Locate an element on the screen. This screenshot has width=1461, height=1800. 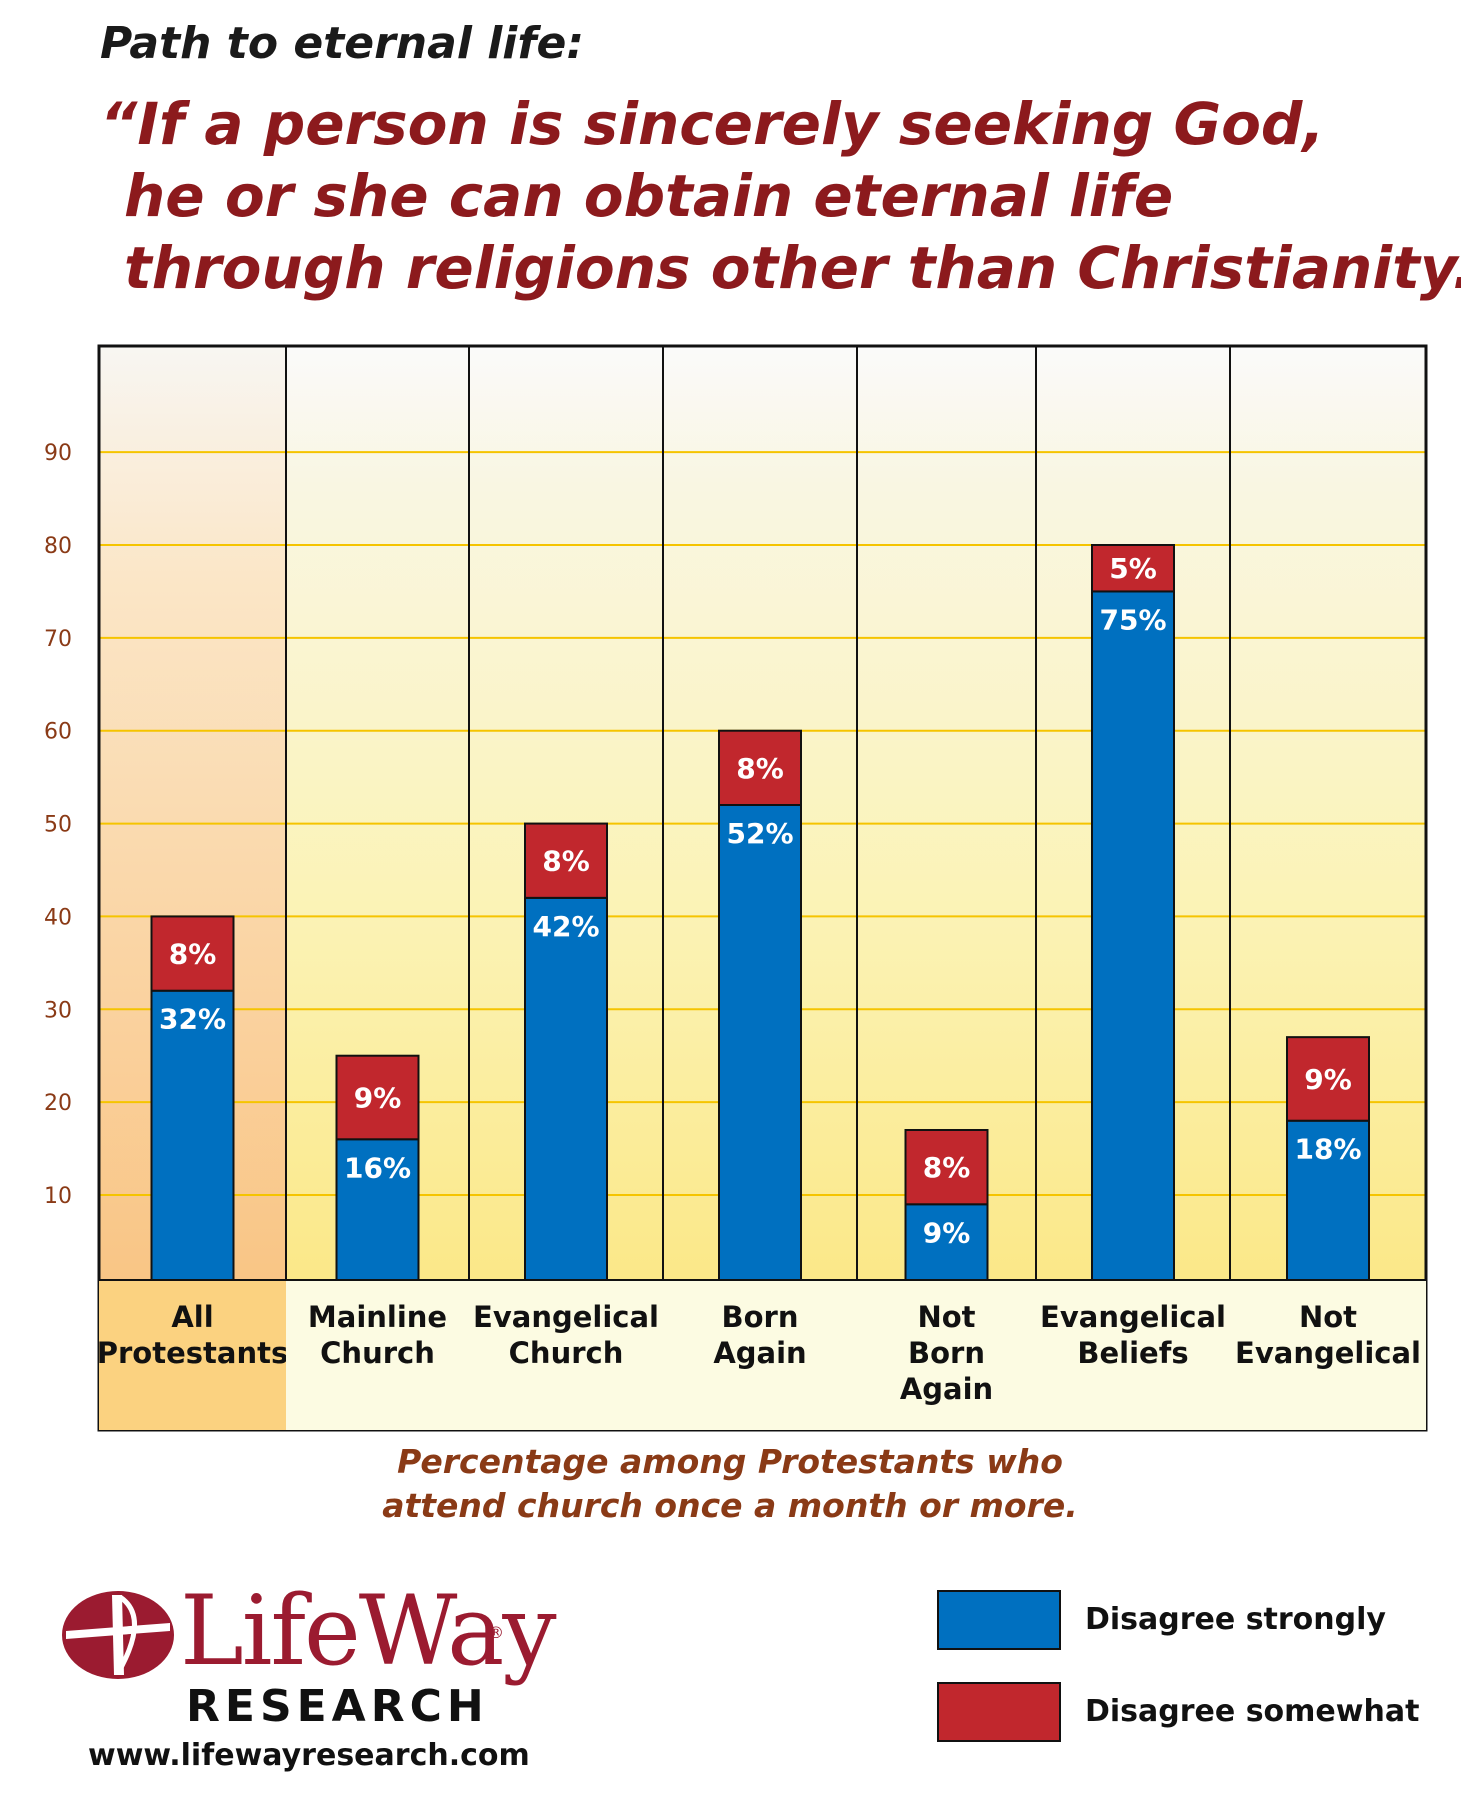
data-label-strongly: 18% is located at coordinates (1327, 1149).